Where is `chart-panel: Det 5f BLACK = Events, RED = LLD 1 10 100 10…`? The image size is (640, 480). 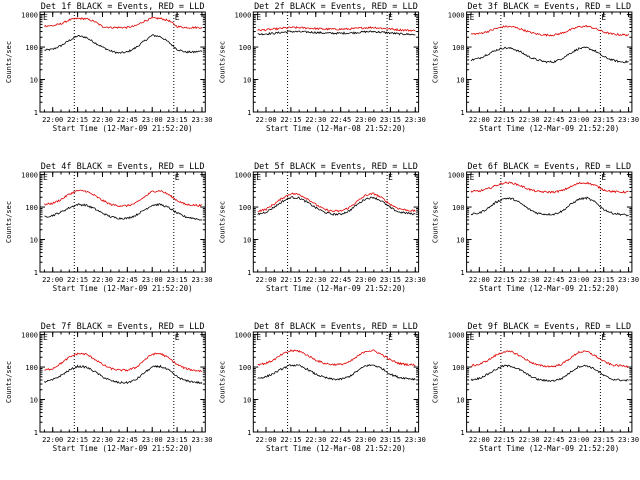
chart-panel: Det 5f BLACK = Events, RED = LLD 1 10 100 10… is located at coordinates (322, 227).